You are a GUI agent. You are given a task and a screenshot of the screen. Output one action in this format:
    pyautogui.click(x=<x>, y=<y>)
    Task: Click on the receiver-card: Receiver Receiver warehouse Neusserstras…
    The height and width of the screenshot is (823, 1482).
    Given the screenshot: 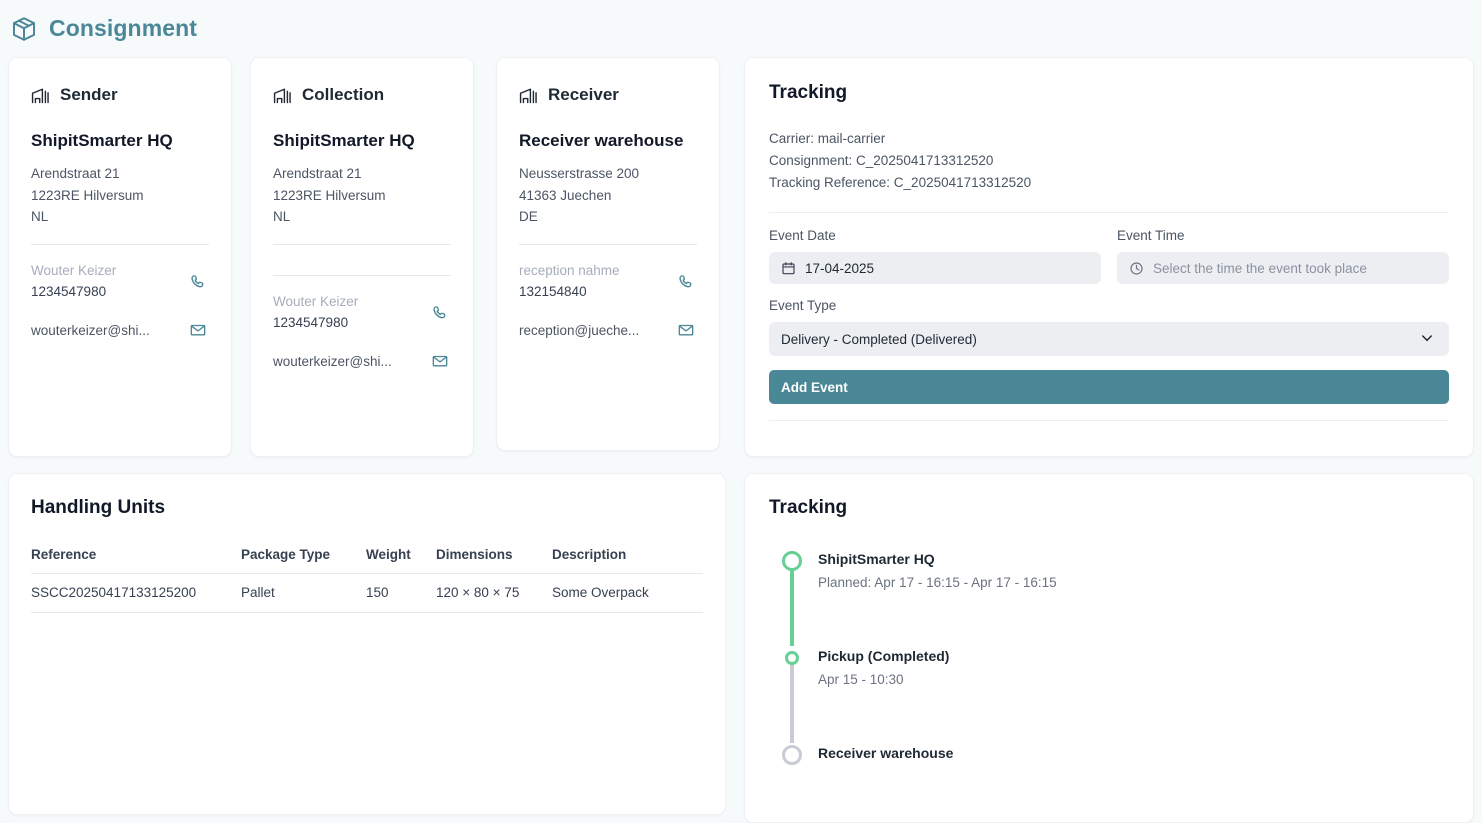 What is the action you would take?
    pyautogui.click(x=608, y=254)
    